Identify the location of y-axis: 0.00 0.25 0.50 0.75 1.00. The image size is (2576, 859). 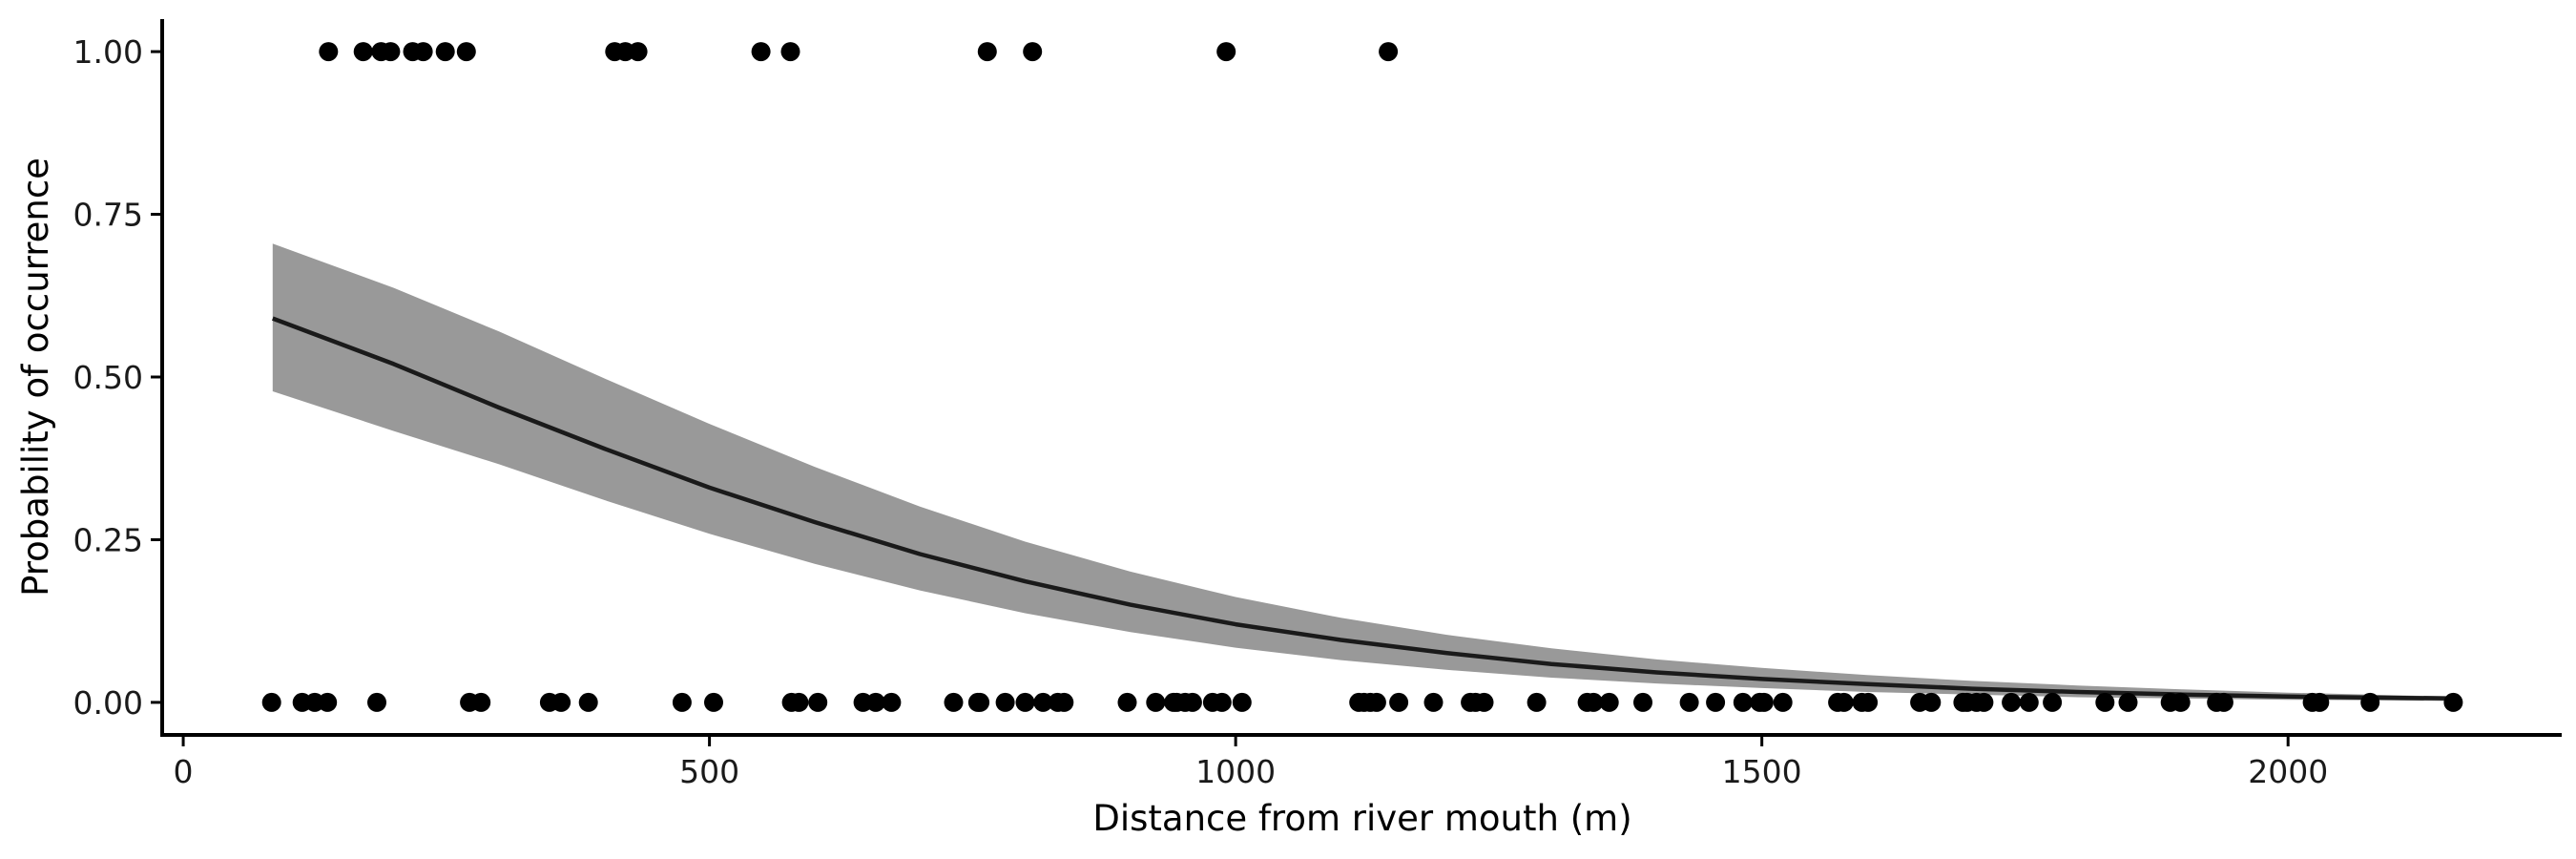
(118, 378).